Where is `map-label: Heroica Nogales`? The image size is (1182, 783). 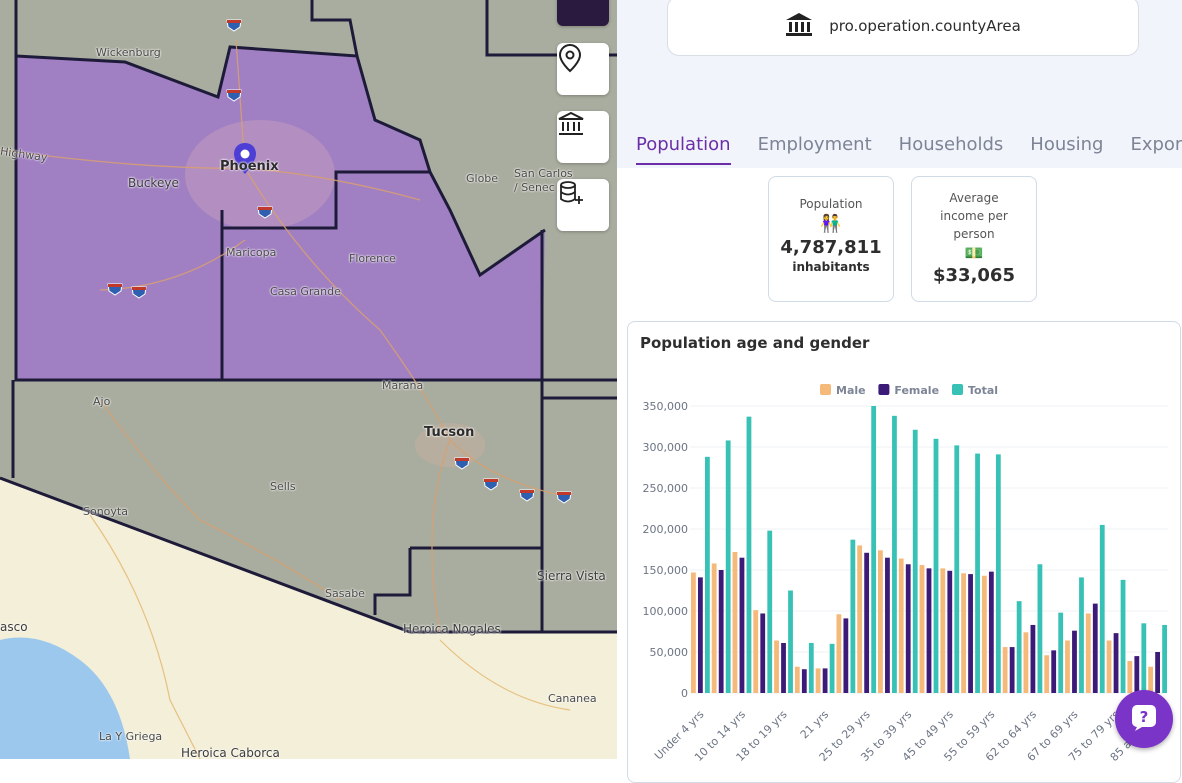 map-label: Heroica Nogales is located at coordinates (452, 629).